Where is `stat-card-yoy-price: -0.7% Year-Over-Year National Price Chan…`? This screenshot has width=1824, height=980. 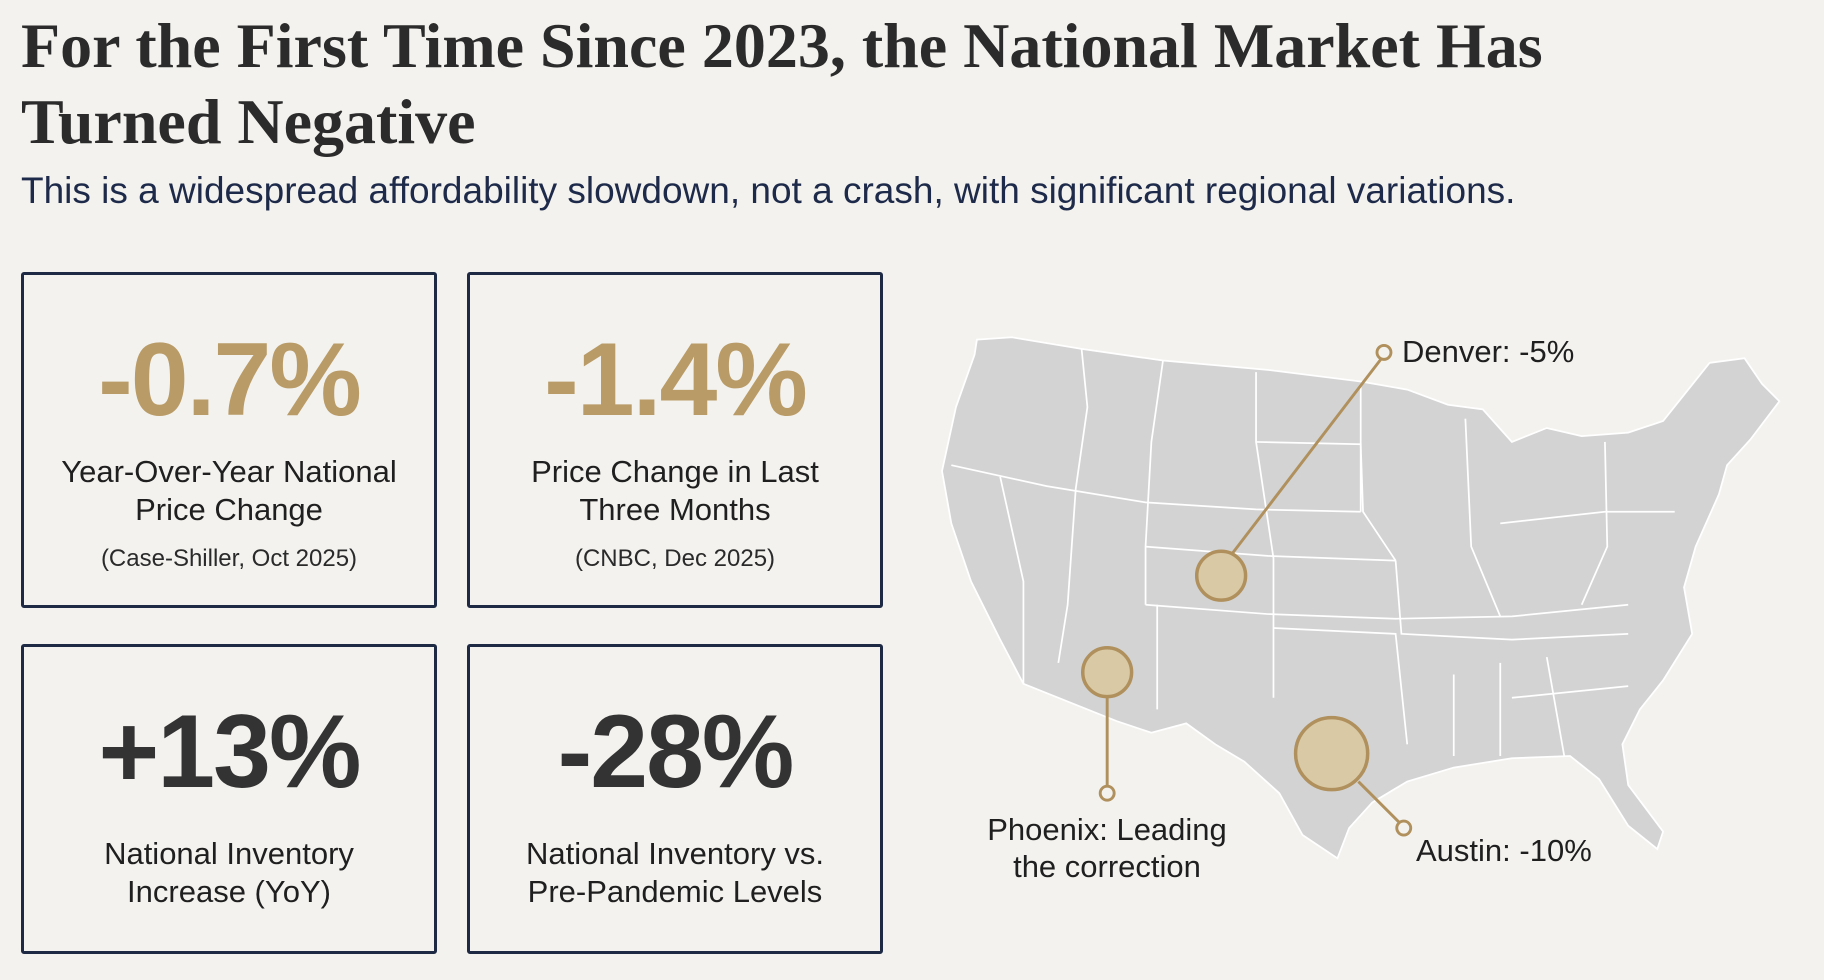
stat-card-yoy-price: -0.7% Year-Over-Year National Price Chan… is located at coordinates (229, 440).